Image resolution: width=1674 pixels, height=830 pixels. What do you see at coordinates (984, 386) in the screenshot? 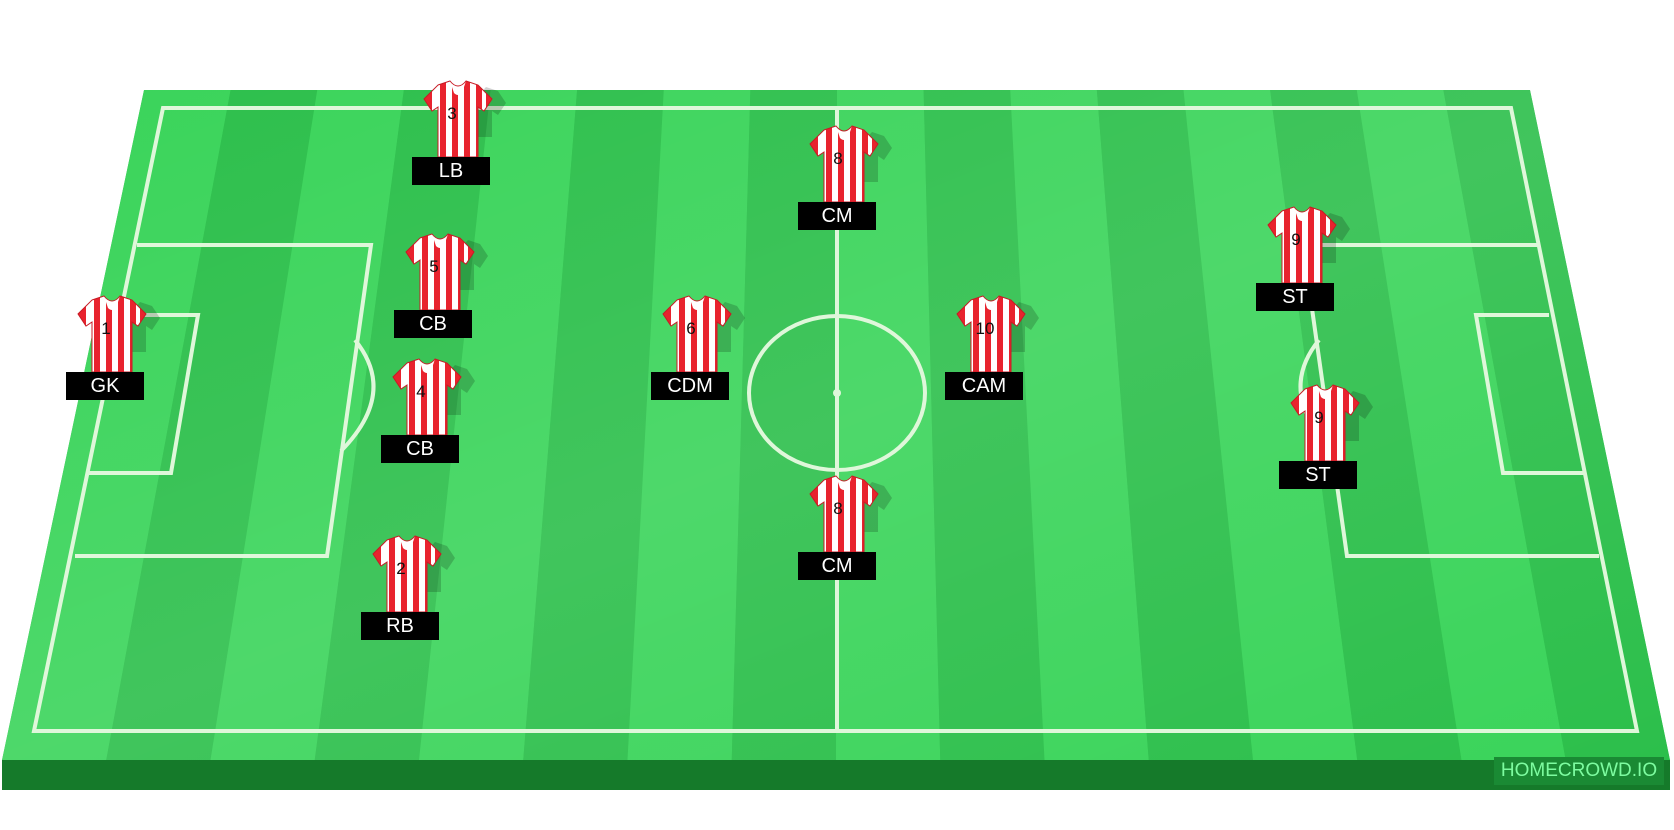
I see `player-position-label: CAM` at bounding box center [984, 386].